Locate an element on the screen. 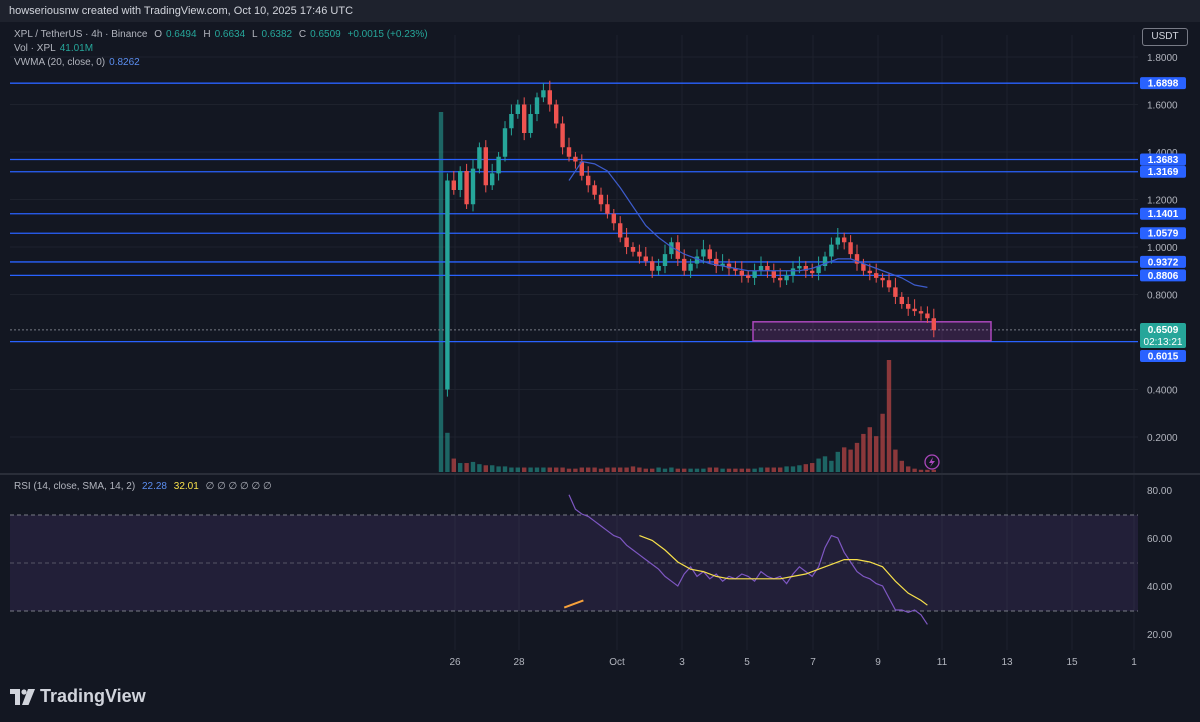 This screenshot has width=1200, height=722. time-tick: 5 is located at coordinates (747, 662).